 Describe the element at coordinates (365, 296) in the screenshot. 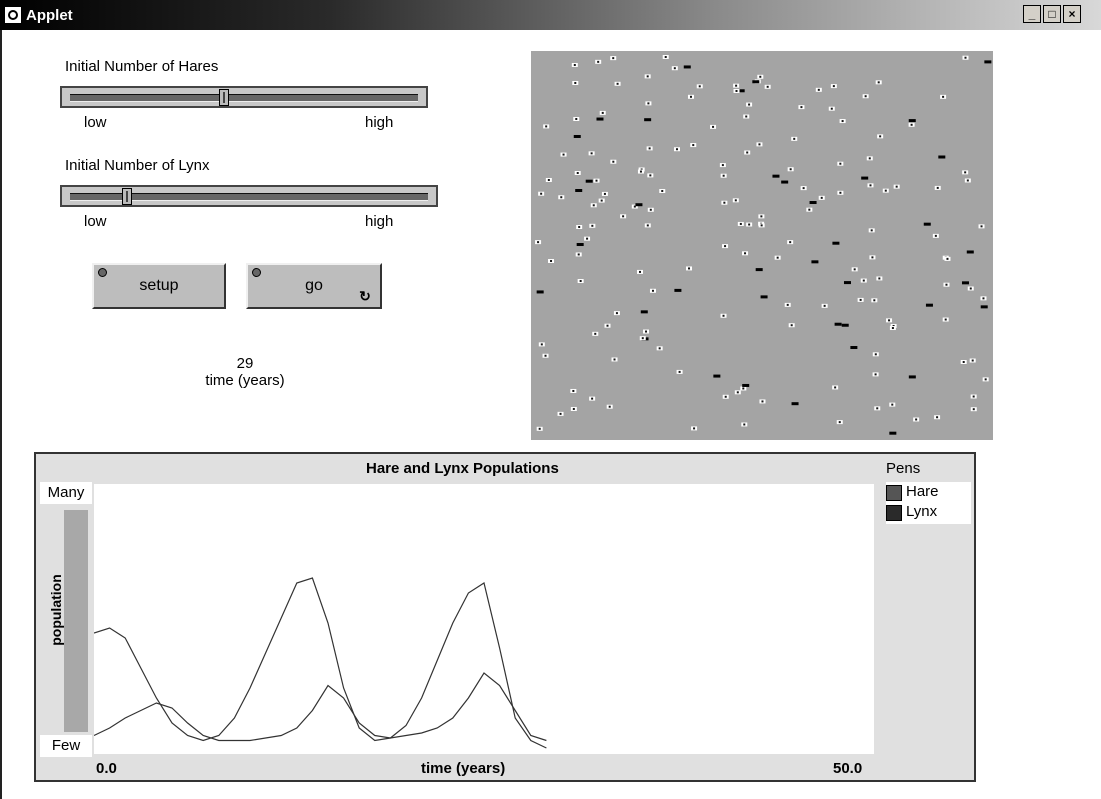

I see `forever-loop-icon: ↻` at that location.